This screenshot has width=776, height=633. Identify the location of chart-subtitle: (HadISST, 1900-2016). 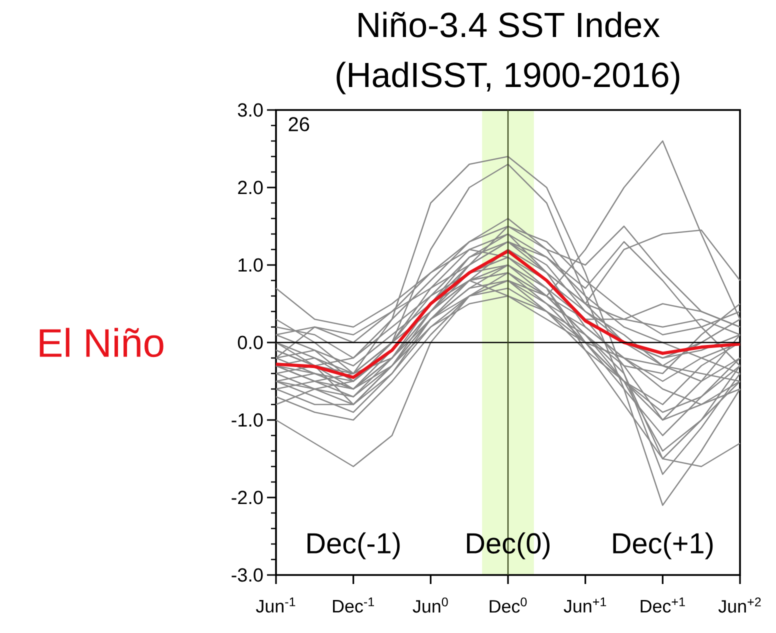
(508, 78).